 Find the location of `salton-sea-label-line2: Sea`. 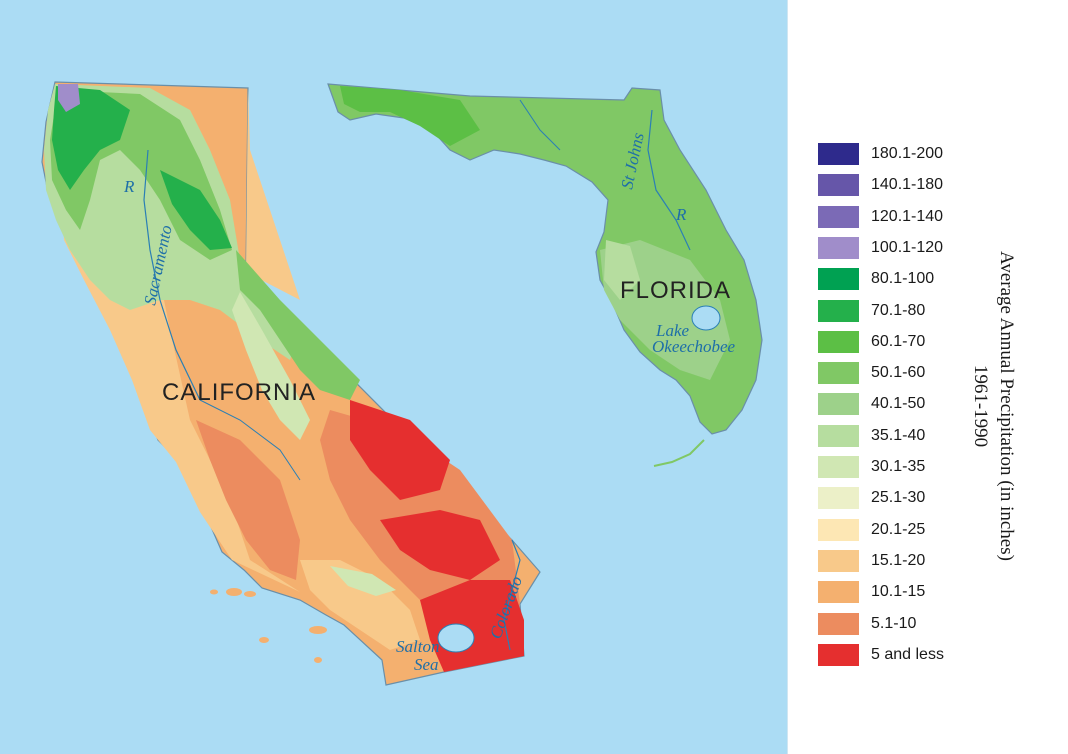

salton-sea-label-line2: Sea is located at coordinates (426, 664).